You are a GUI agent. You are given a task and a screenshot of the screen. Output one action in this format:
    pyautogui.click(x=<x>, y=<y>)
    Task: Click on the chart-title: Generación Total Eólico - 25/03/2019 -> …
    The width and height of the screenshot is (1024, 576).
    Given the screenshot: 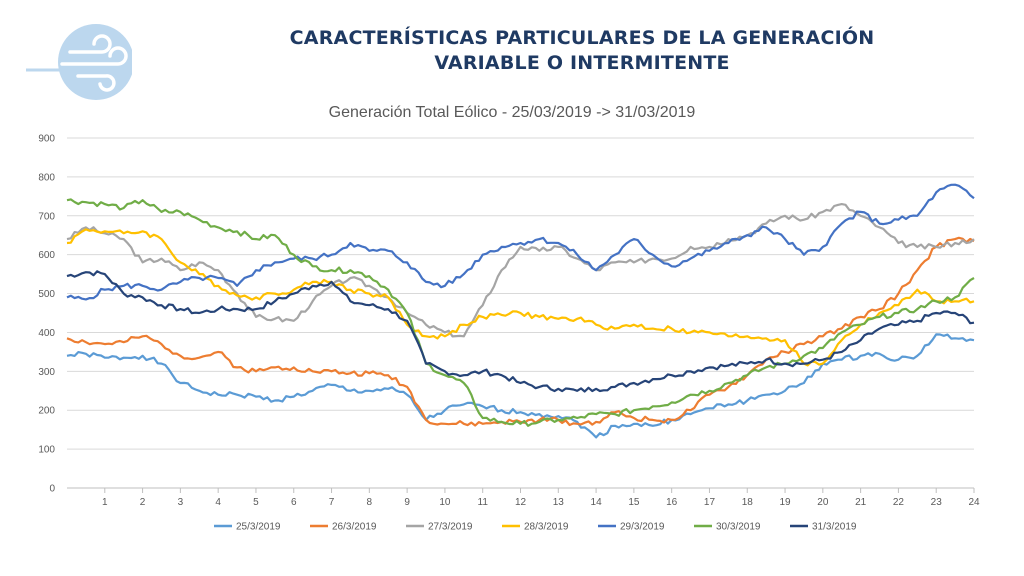 What is the action you would take?
    pyautogui.click(x=512, y=112)
    